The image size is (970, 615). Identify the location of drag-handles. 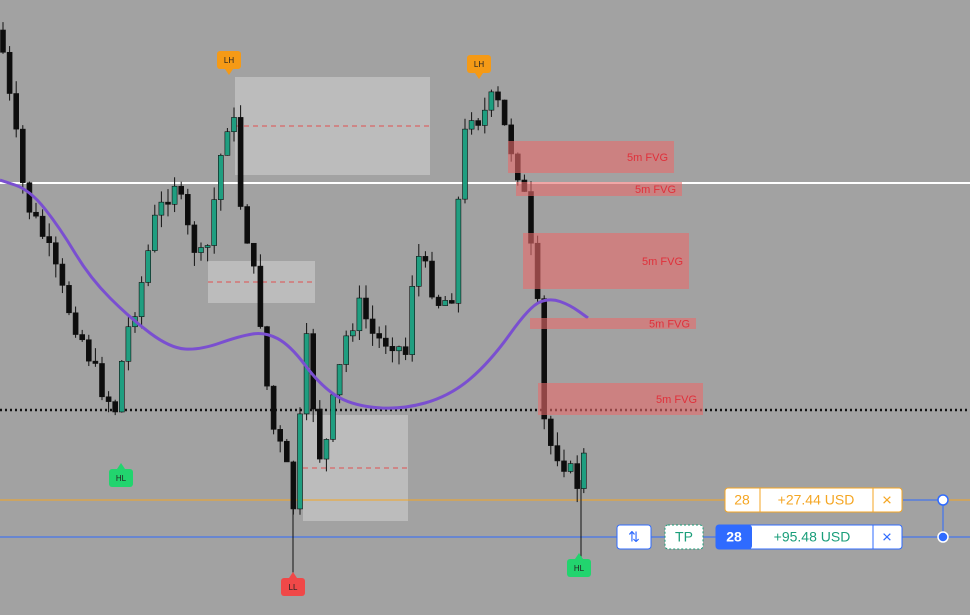
(926, 518).